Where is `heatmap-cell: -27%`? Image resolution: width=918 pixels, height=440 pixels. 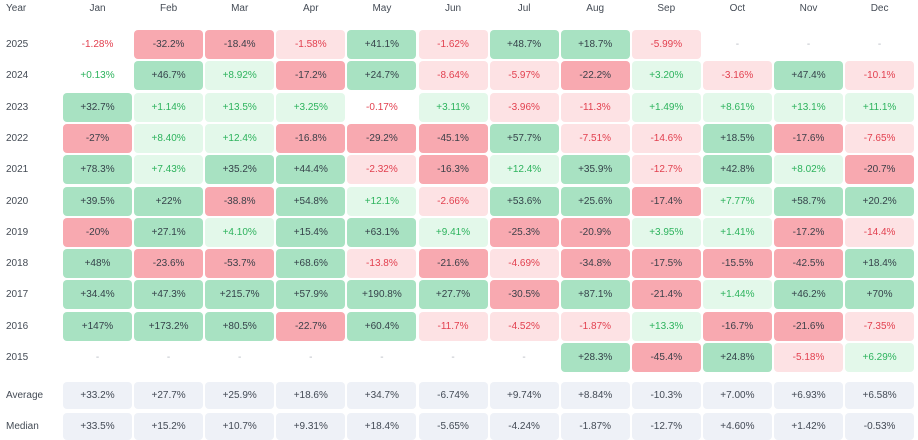 heatmap-cell: -27% is located at coordinates (97, 138).